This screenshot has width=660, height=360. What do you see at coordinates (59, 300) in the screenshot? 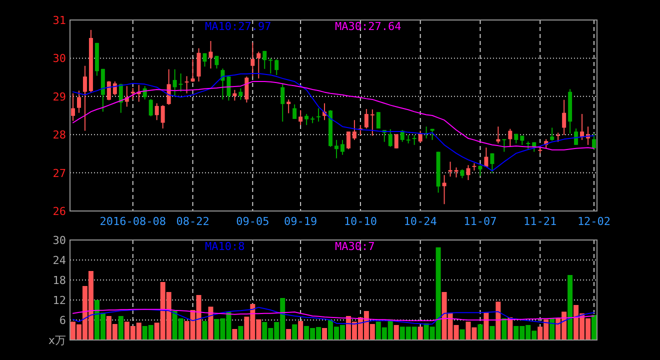
I see `y-tick-label: 12` at bounding box center [59, 300].